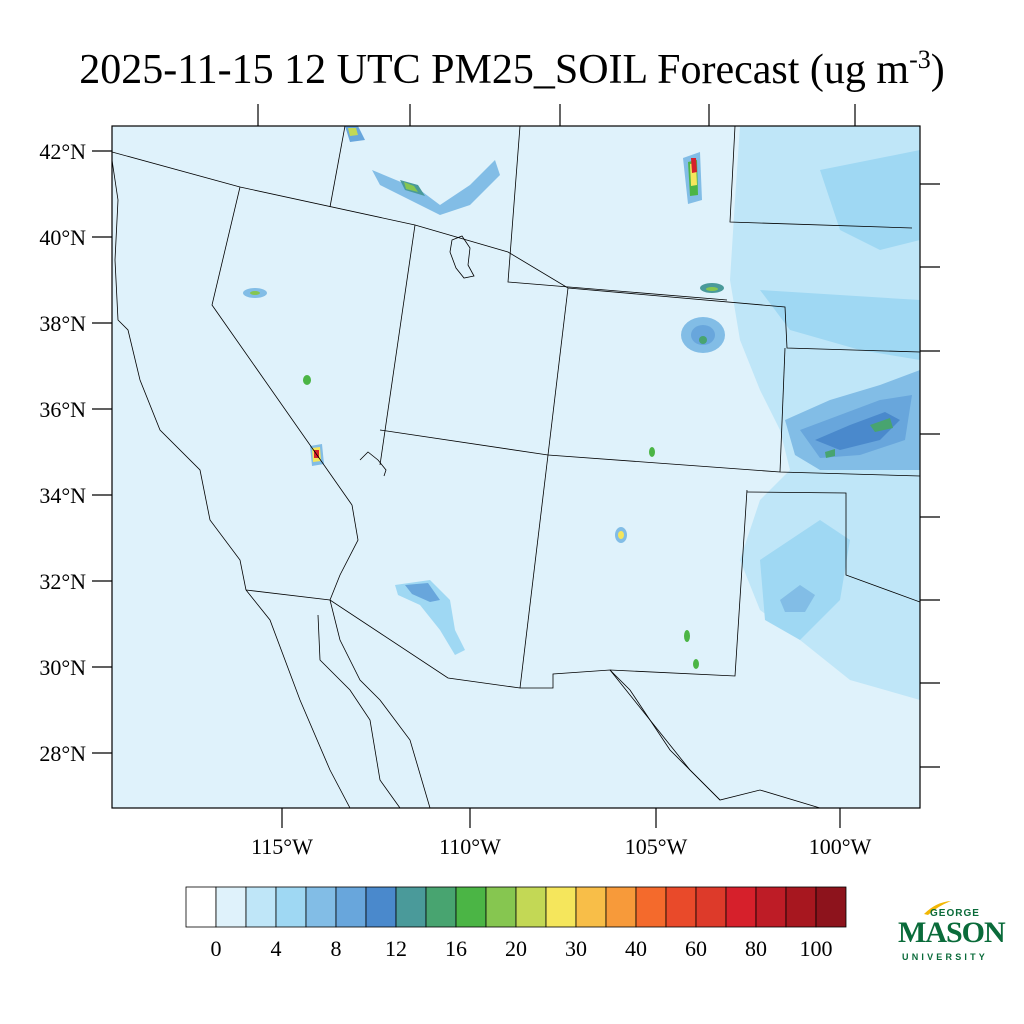 The image size is (1024, 1024). What do you see at coordinates (430, 617) in the screenshot?
I see `field-arizona-plume` at bounding box center [430, 617].